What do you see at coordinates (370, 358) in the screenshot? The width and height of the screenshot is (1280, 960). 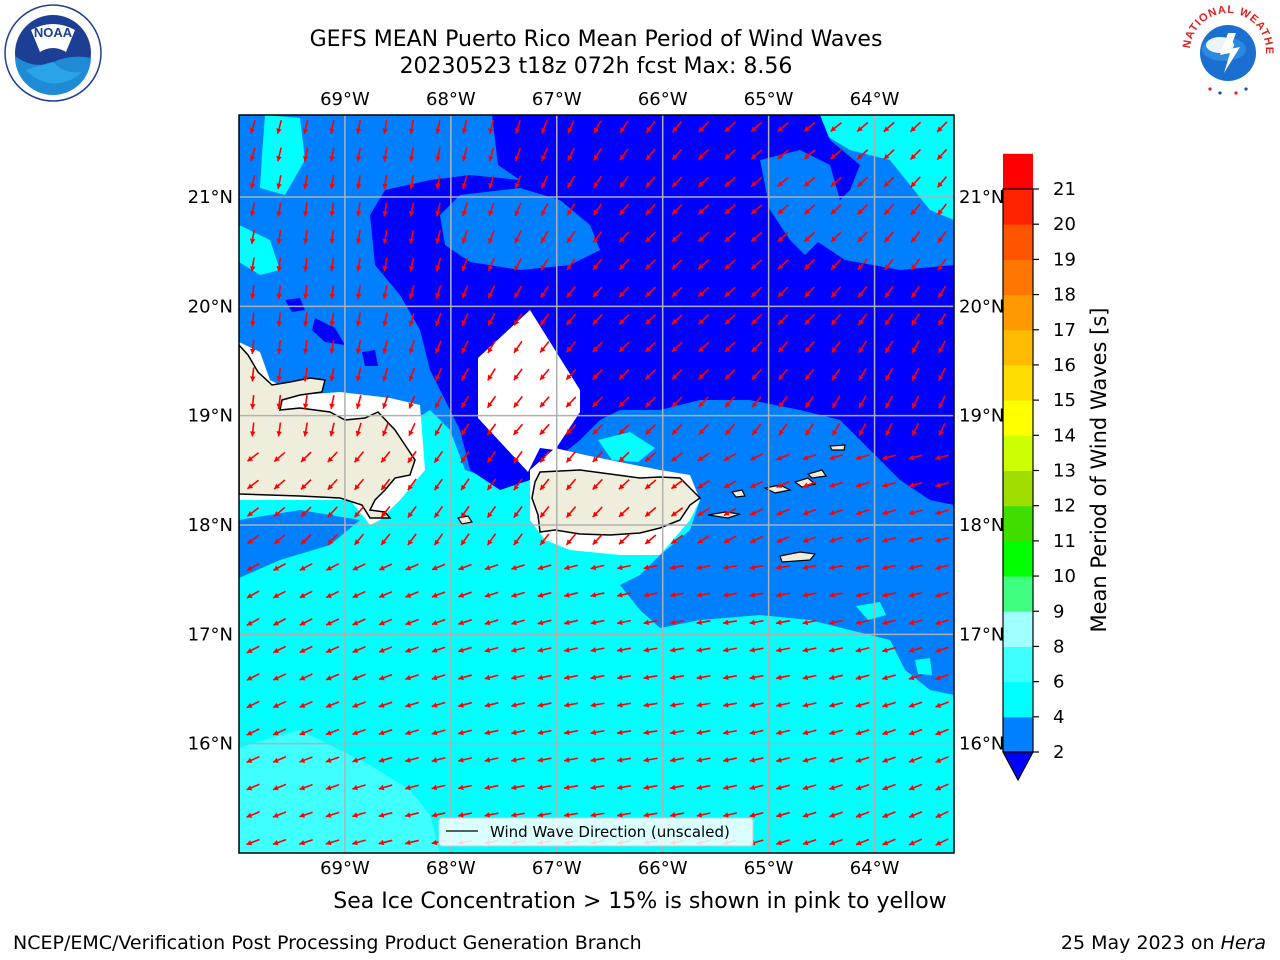 I see `field-patch-small3` at bounding box center [370, 358].